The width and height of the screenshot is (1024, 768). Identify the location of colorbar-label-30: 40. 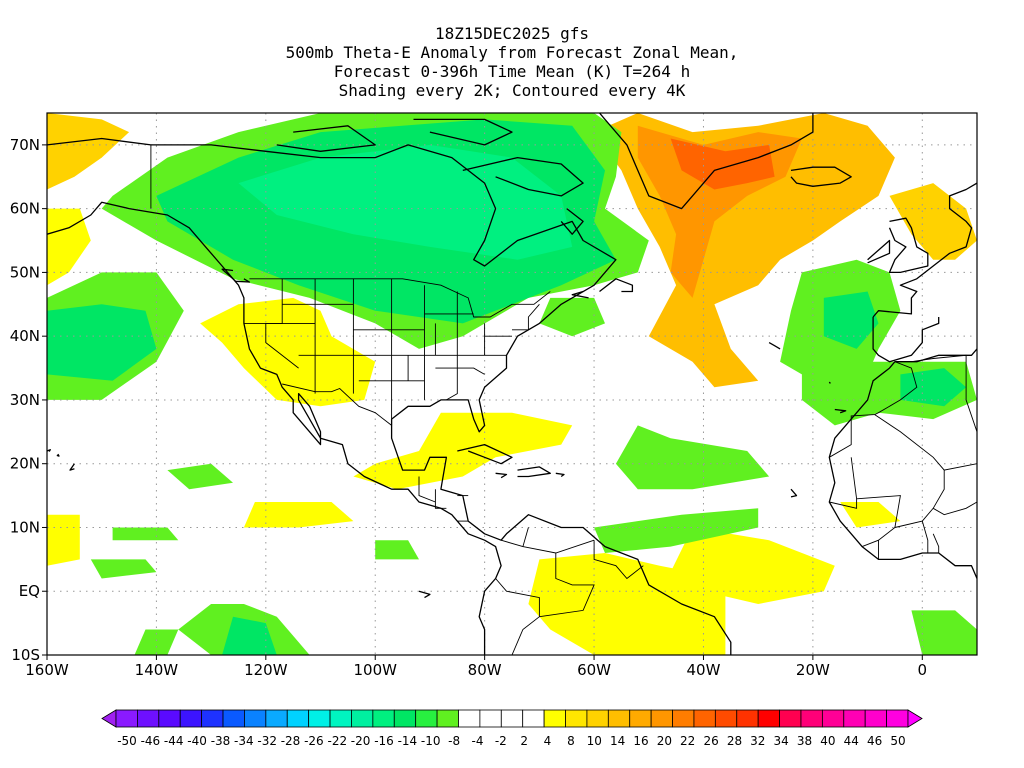
(827, 741).